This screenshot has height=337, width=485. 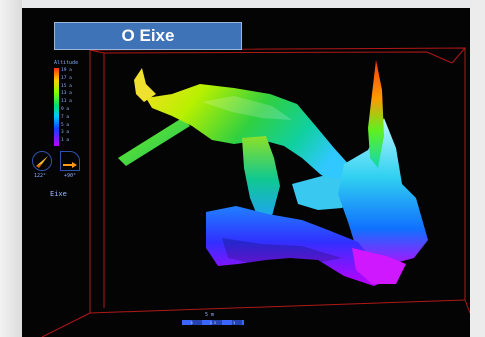 I want to click on legend-tick: 19 a, so click(x=66, y=70).